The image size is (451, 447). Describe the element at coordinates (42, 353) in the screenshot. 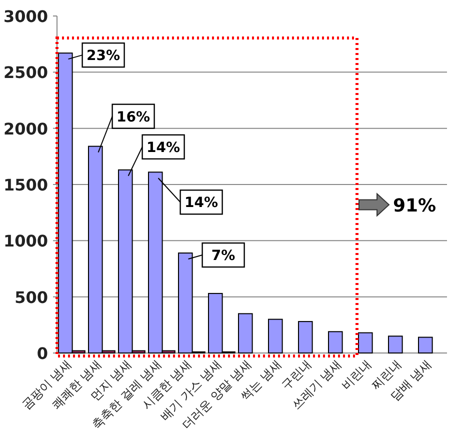

I see `y-tick-label: 0` at that location.